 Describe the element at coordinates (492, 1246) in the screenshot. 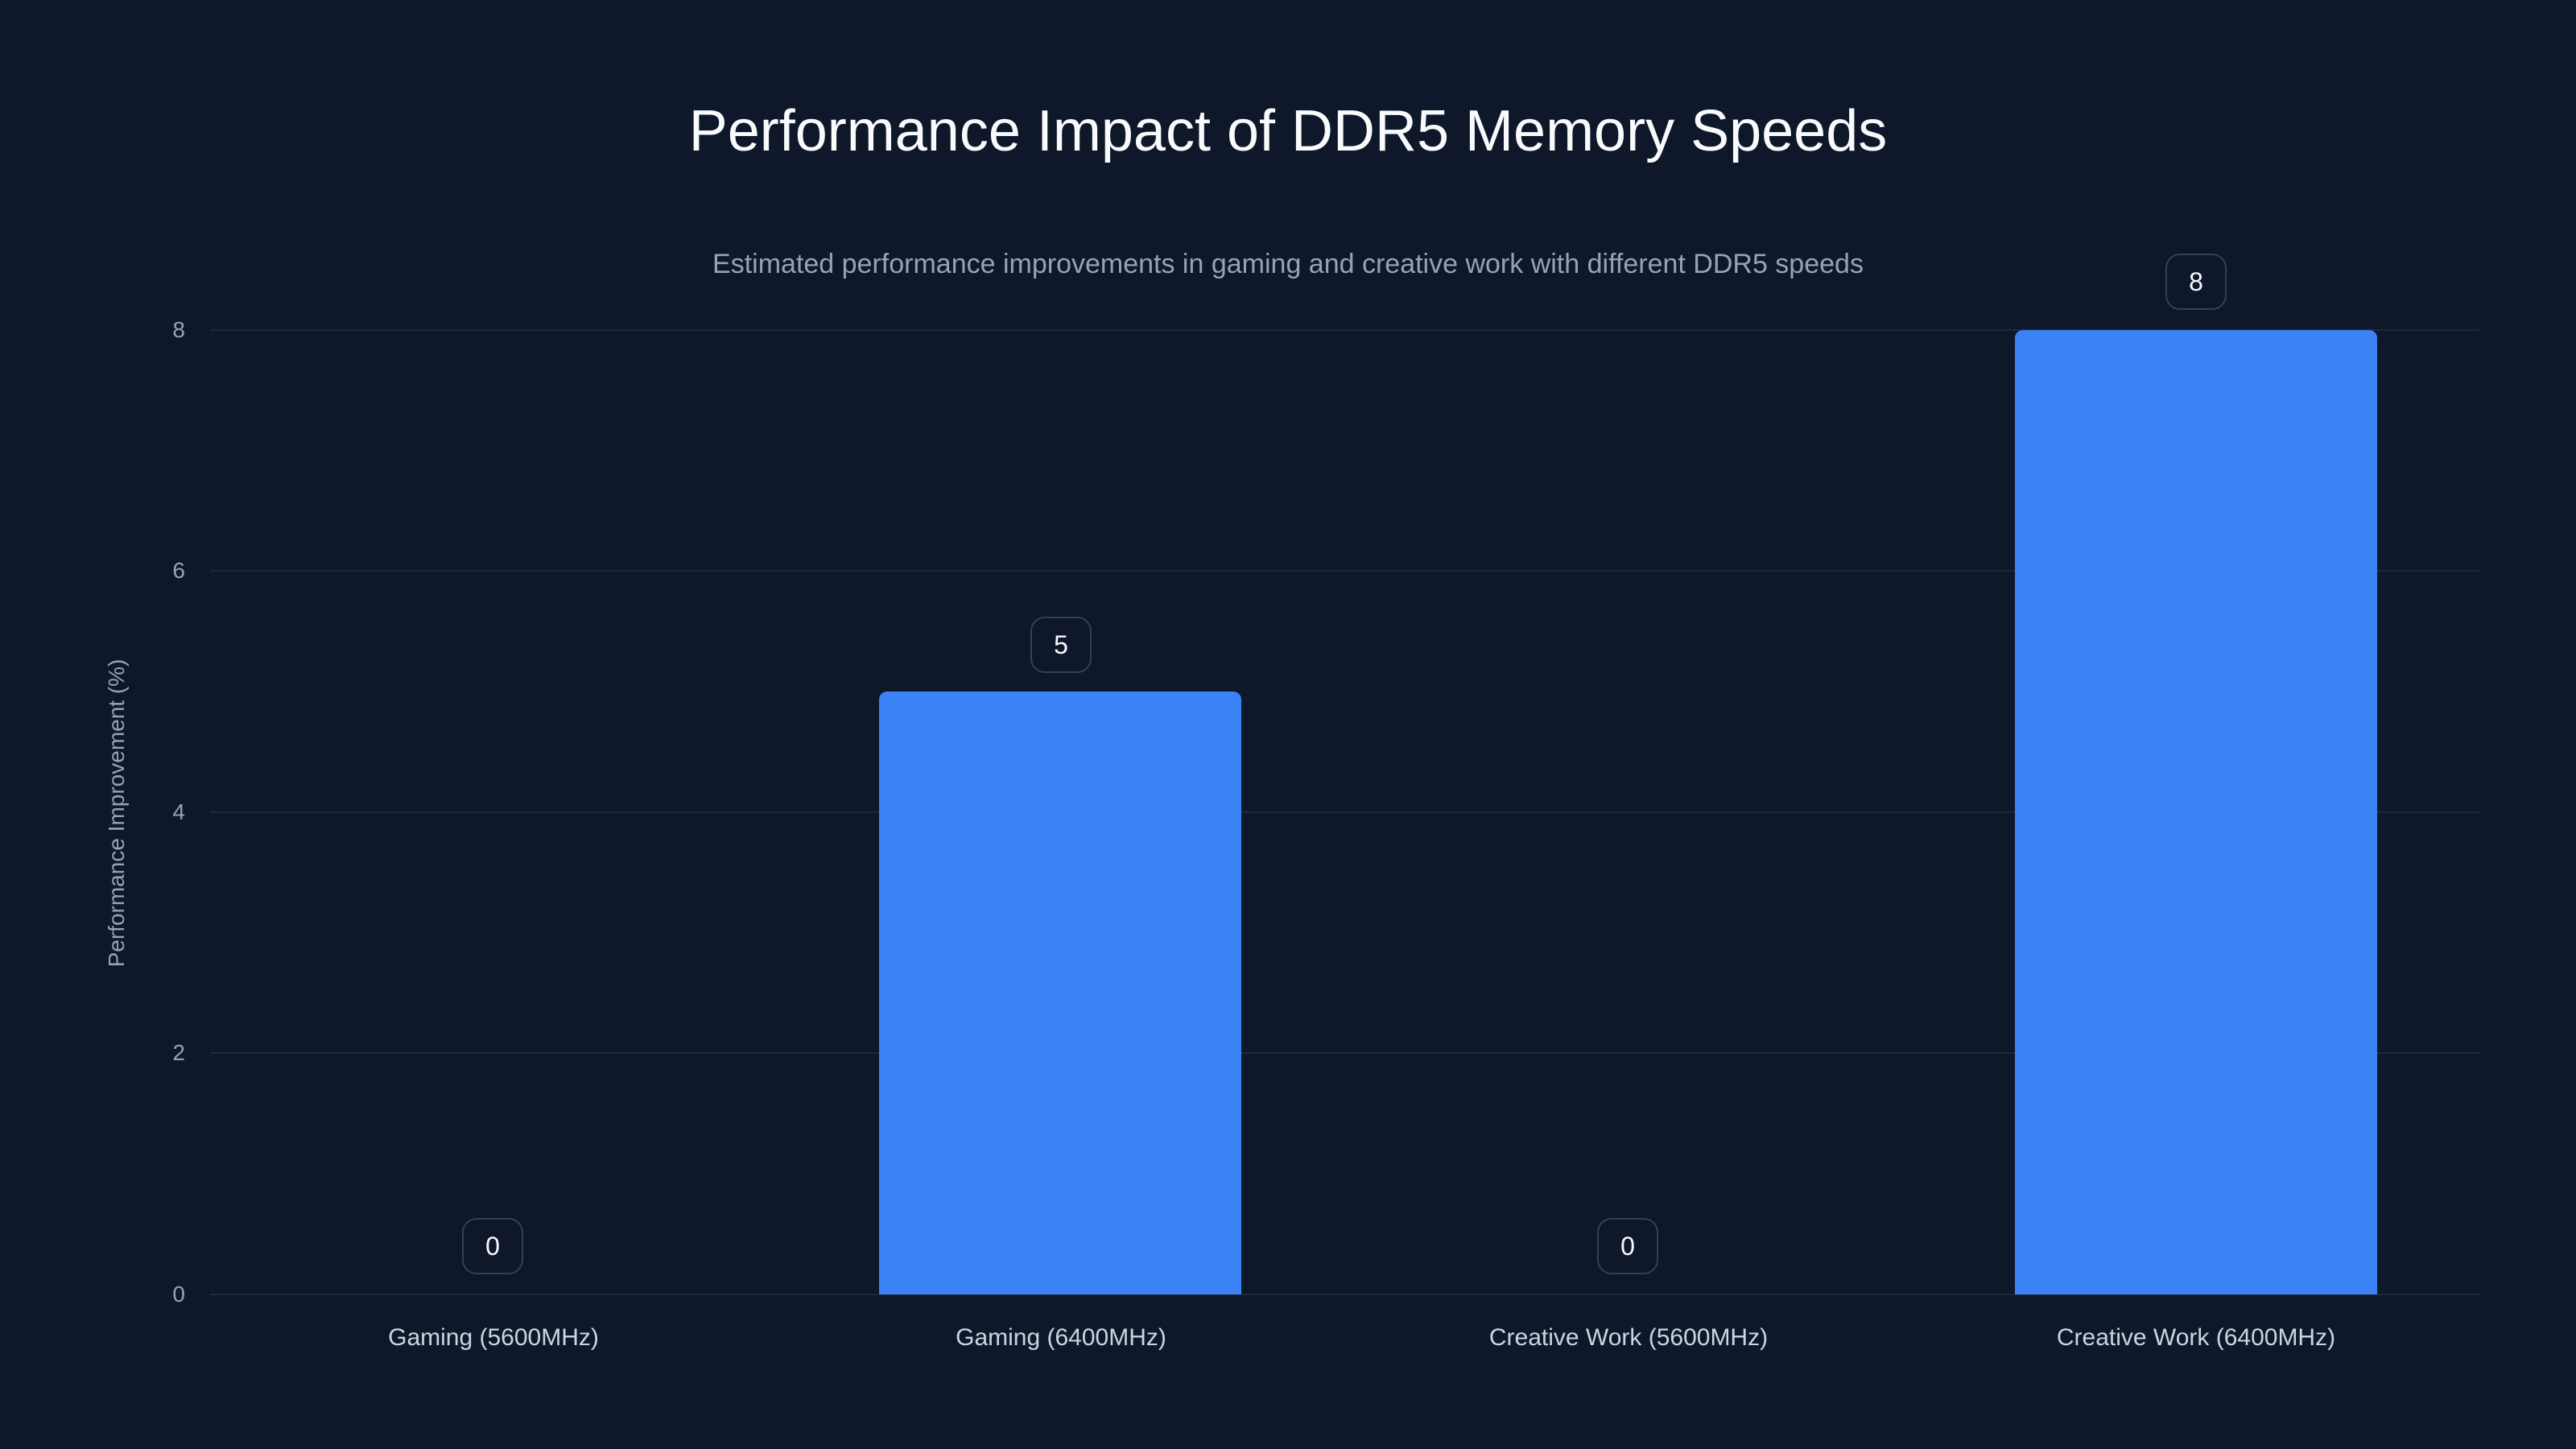

I see `value-label-gaming-5600: 0` at that location.